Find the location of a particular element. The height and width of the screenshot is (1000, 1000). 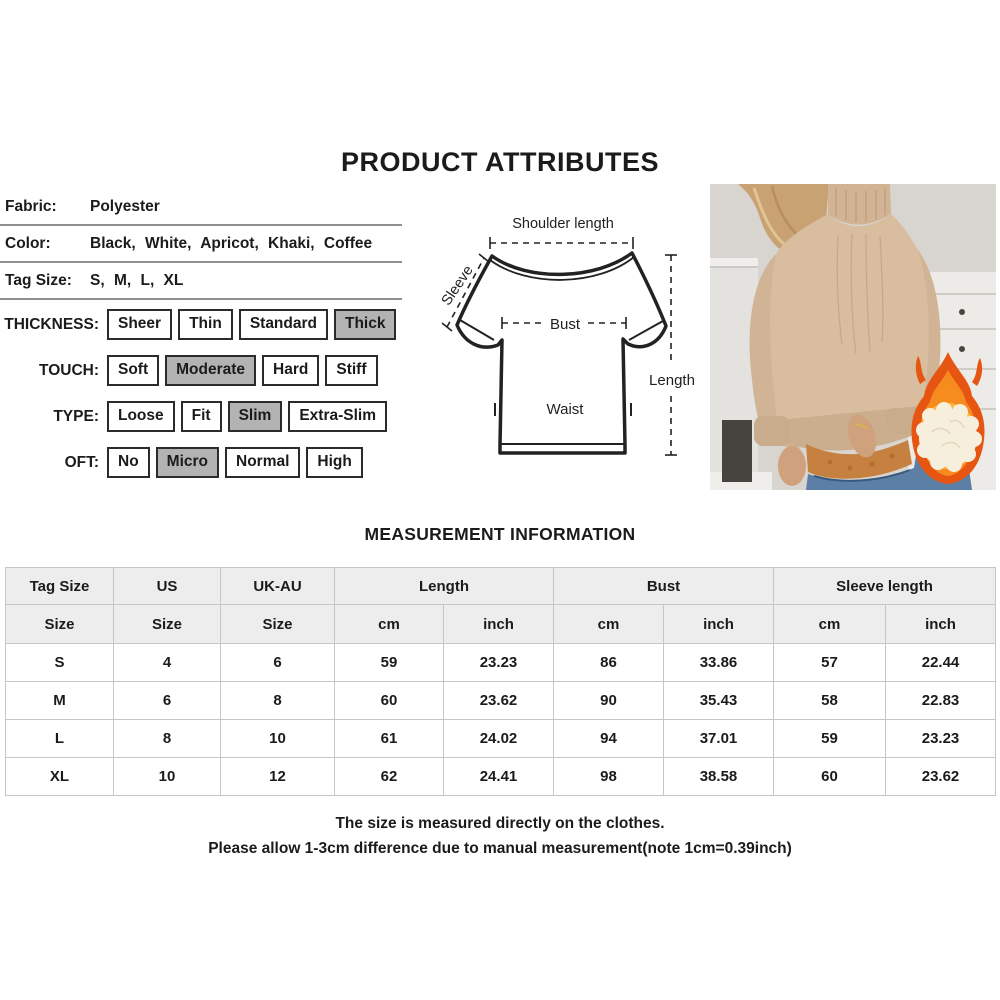

size-table-cell: XL is located at coordinates (59, 776).